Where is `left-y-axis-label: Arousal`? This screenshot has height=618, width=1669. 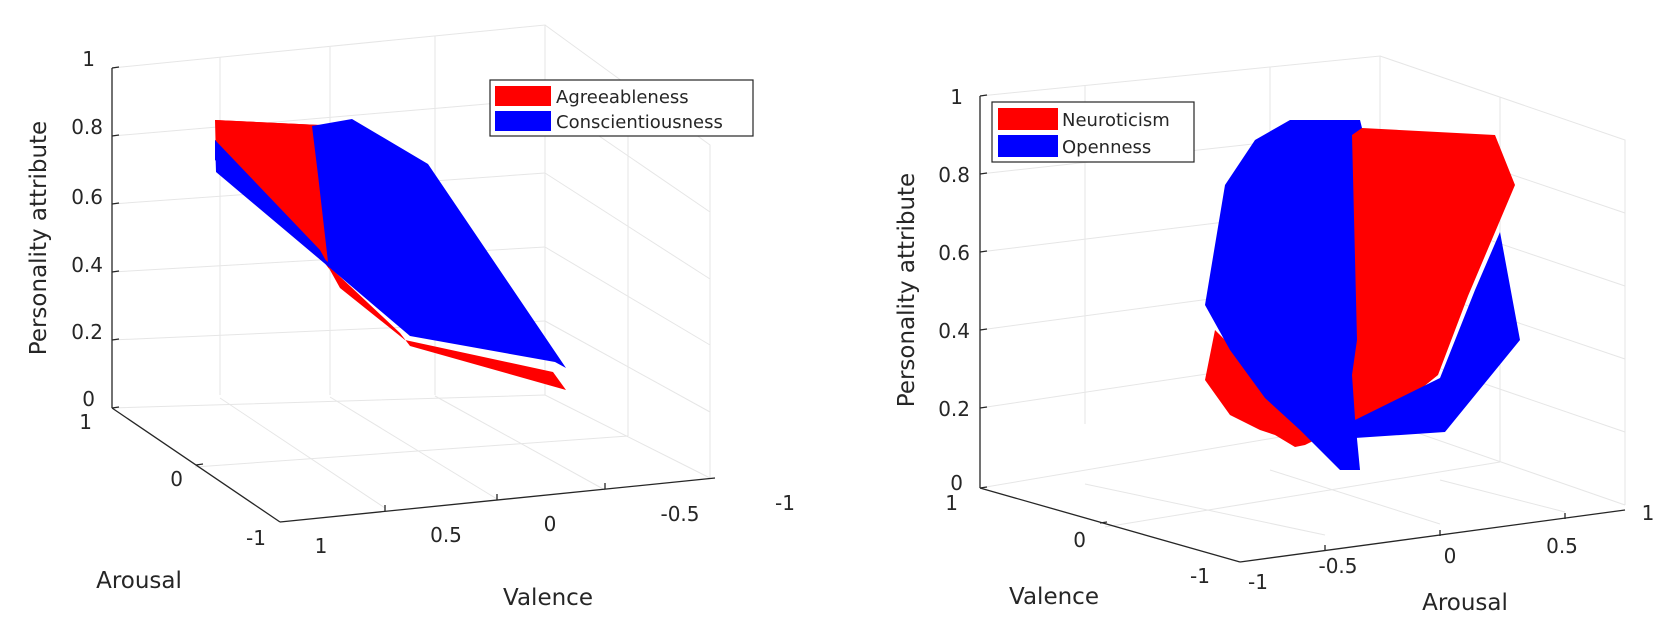
left-y-axis-label: Arousal is located at coordinates (139, 581).